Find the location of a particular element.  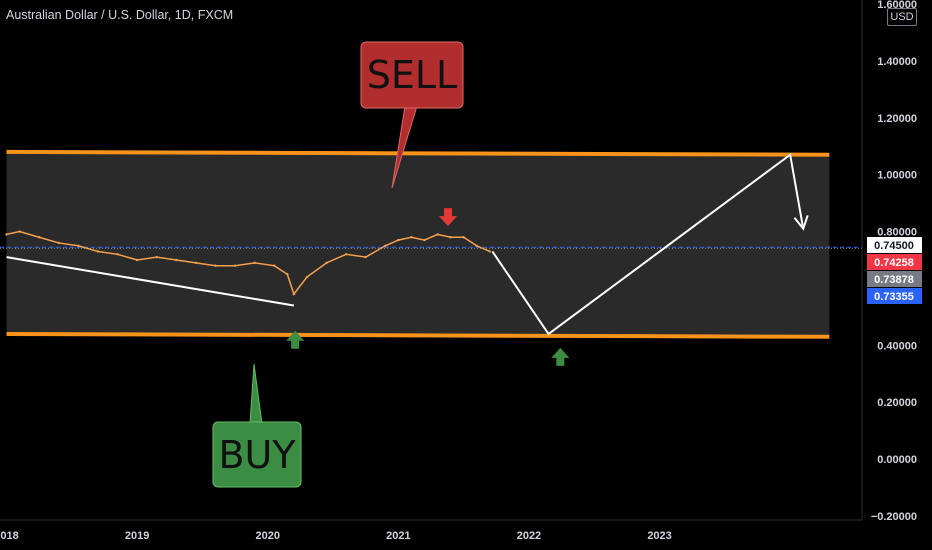

projection-arrowhead is located at coordinates (801, 223).